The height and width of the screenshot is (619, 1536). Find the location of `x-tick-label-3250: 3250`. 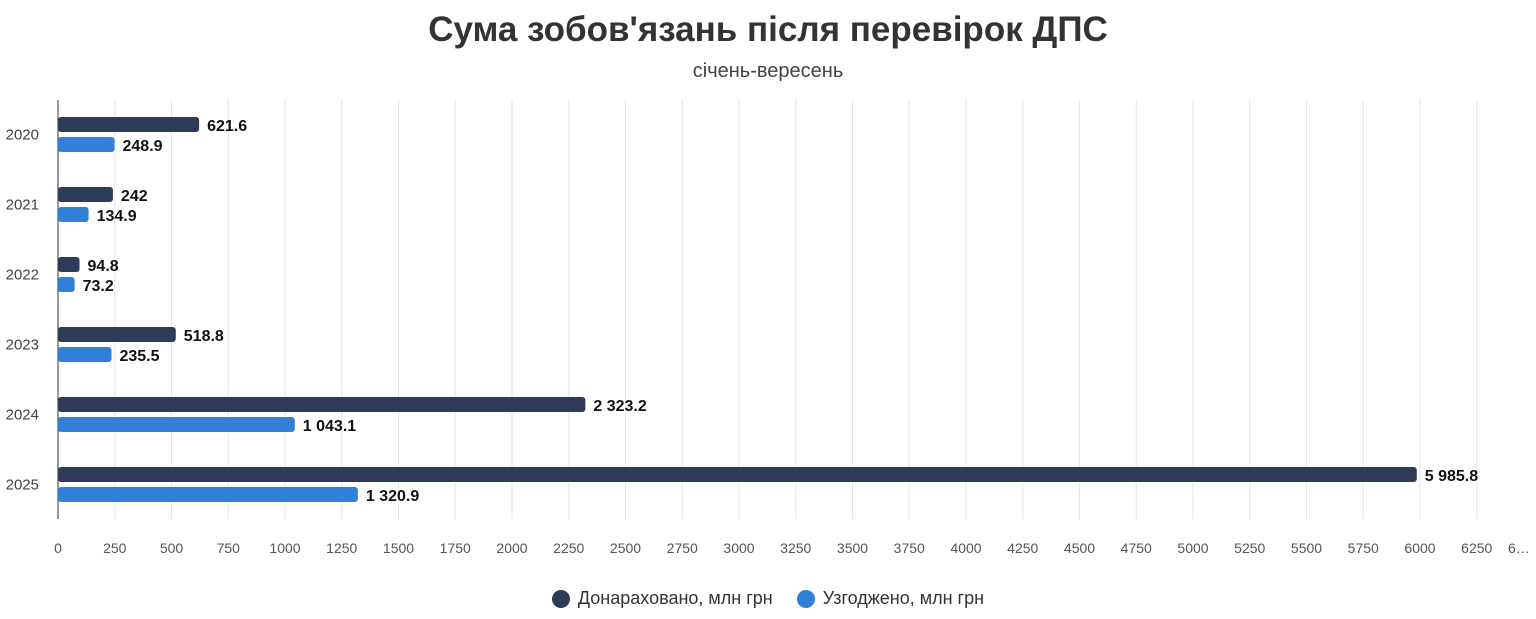

x-tick-label-3250: 3250 is located at coordinates (795, 548).